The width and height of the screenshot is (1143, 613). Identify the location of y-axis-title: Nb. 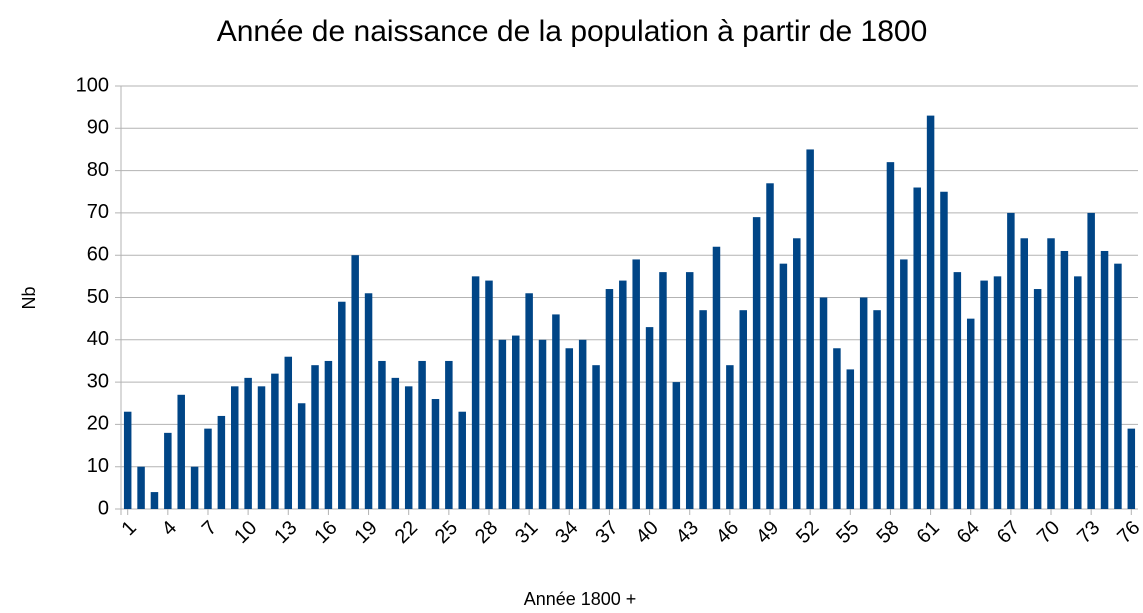
(29, 297).